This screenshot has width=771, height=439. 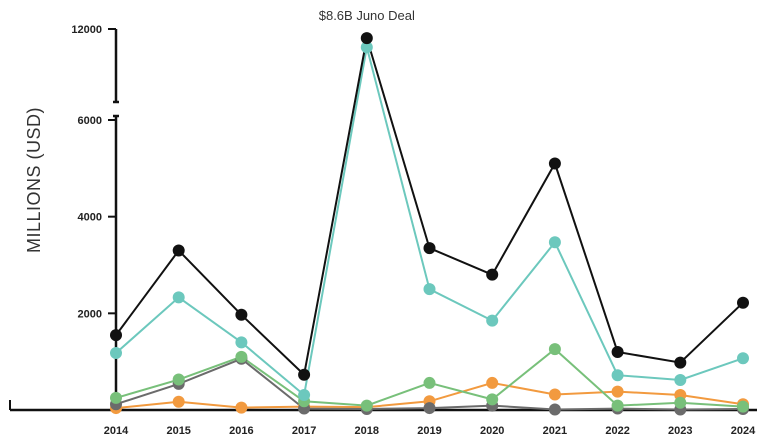 What do you see at coordinates (304, 395) in the screenshot?
I see `series-2-point-2017` at bounding box center [304, 395].